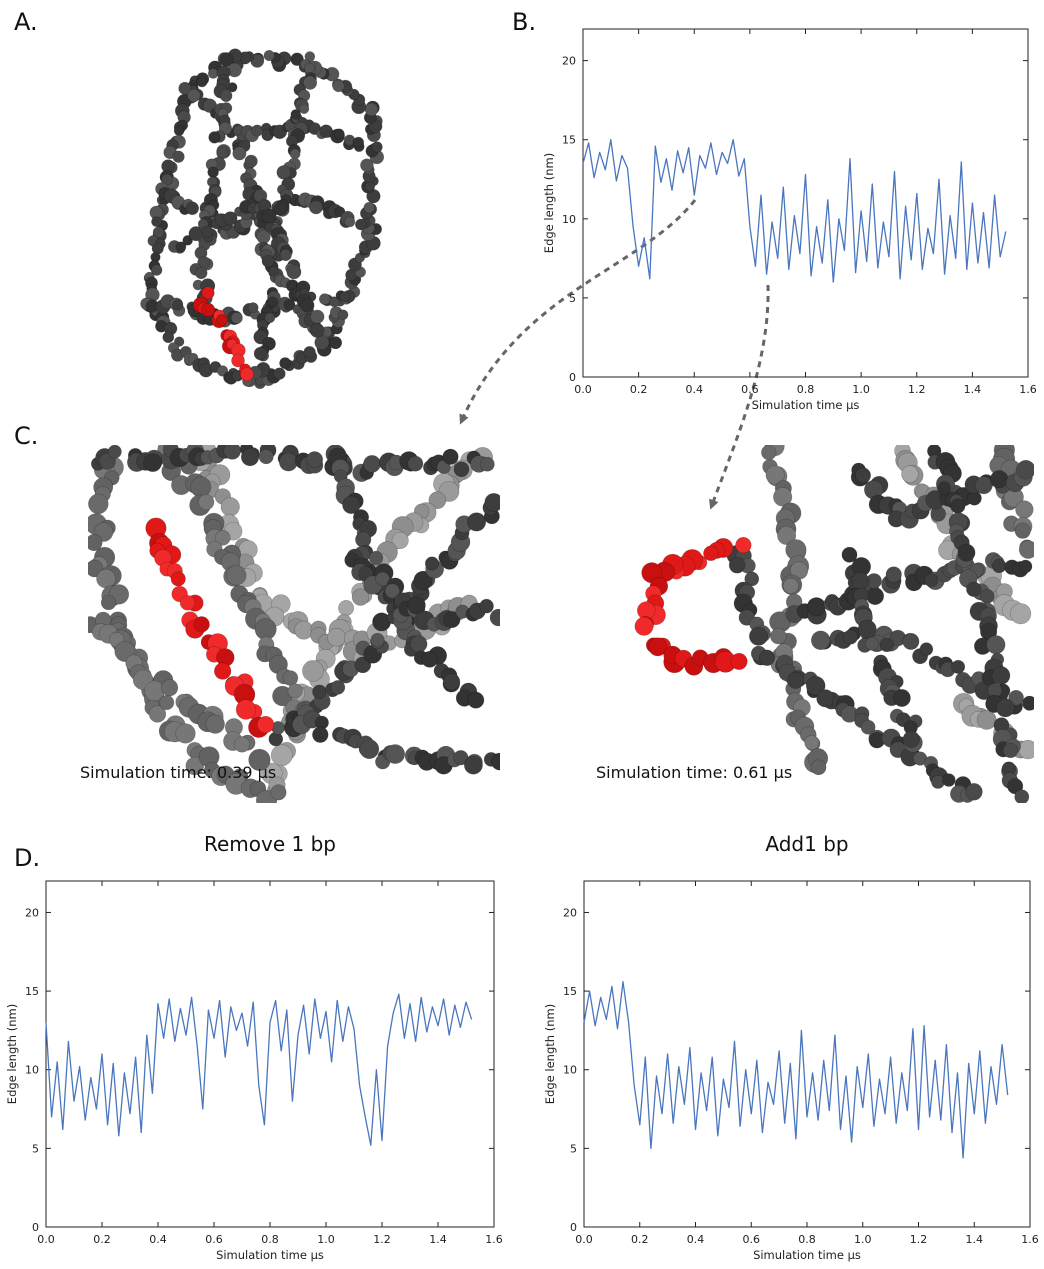 This screenshot has width=1044, height=1269. I want to click on x-tick-label: 0.2, so click(102, 1239).